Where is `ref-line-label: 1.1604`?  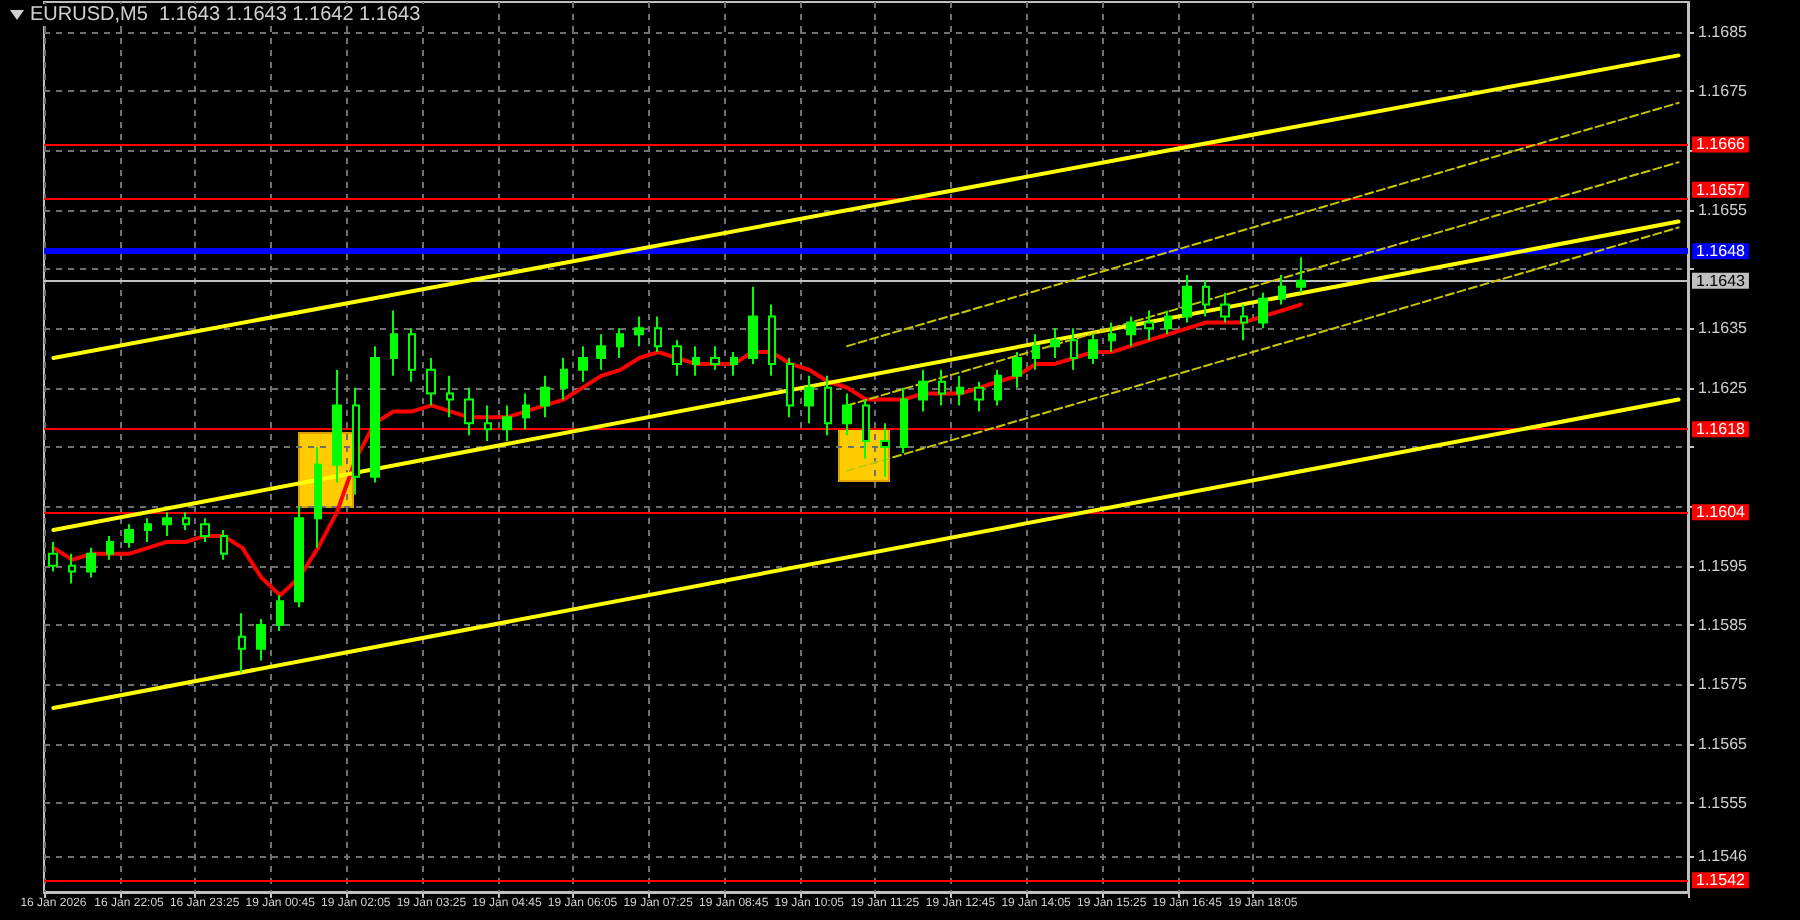
ref-line-label: 1.1604 is located at coordinates (1721, 512).